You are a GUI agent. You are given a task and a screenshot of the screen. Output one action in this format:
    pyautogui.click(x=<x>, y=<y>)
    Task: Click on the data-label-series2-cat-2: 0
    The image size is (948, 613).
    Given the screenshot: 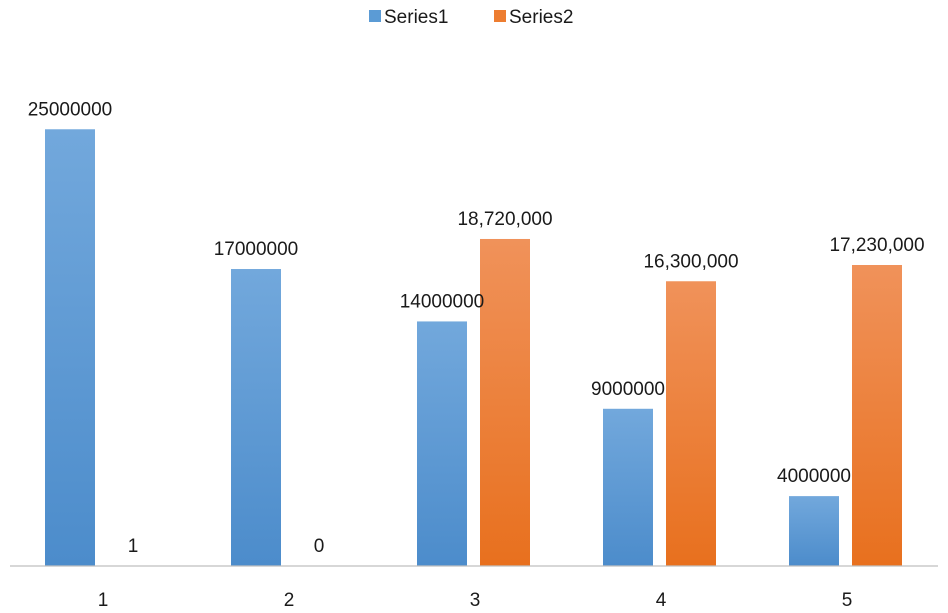 What is the action you would take?
    pyautogui.click(x=319, y=546)
    